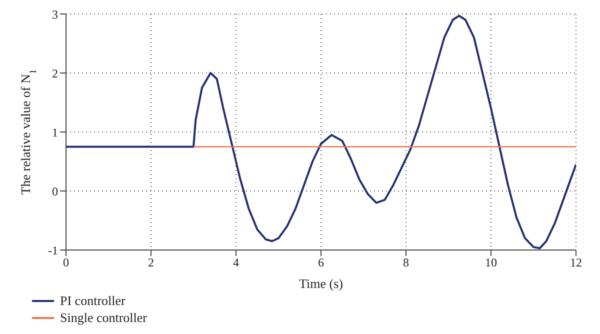 The image size is (600, 334). I want to click on legend-label: Single controller, so click(104, 318).